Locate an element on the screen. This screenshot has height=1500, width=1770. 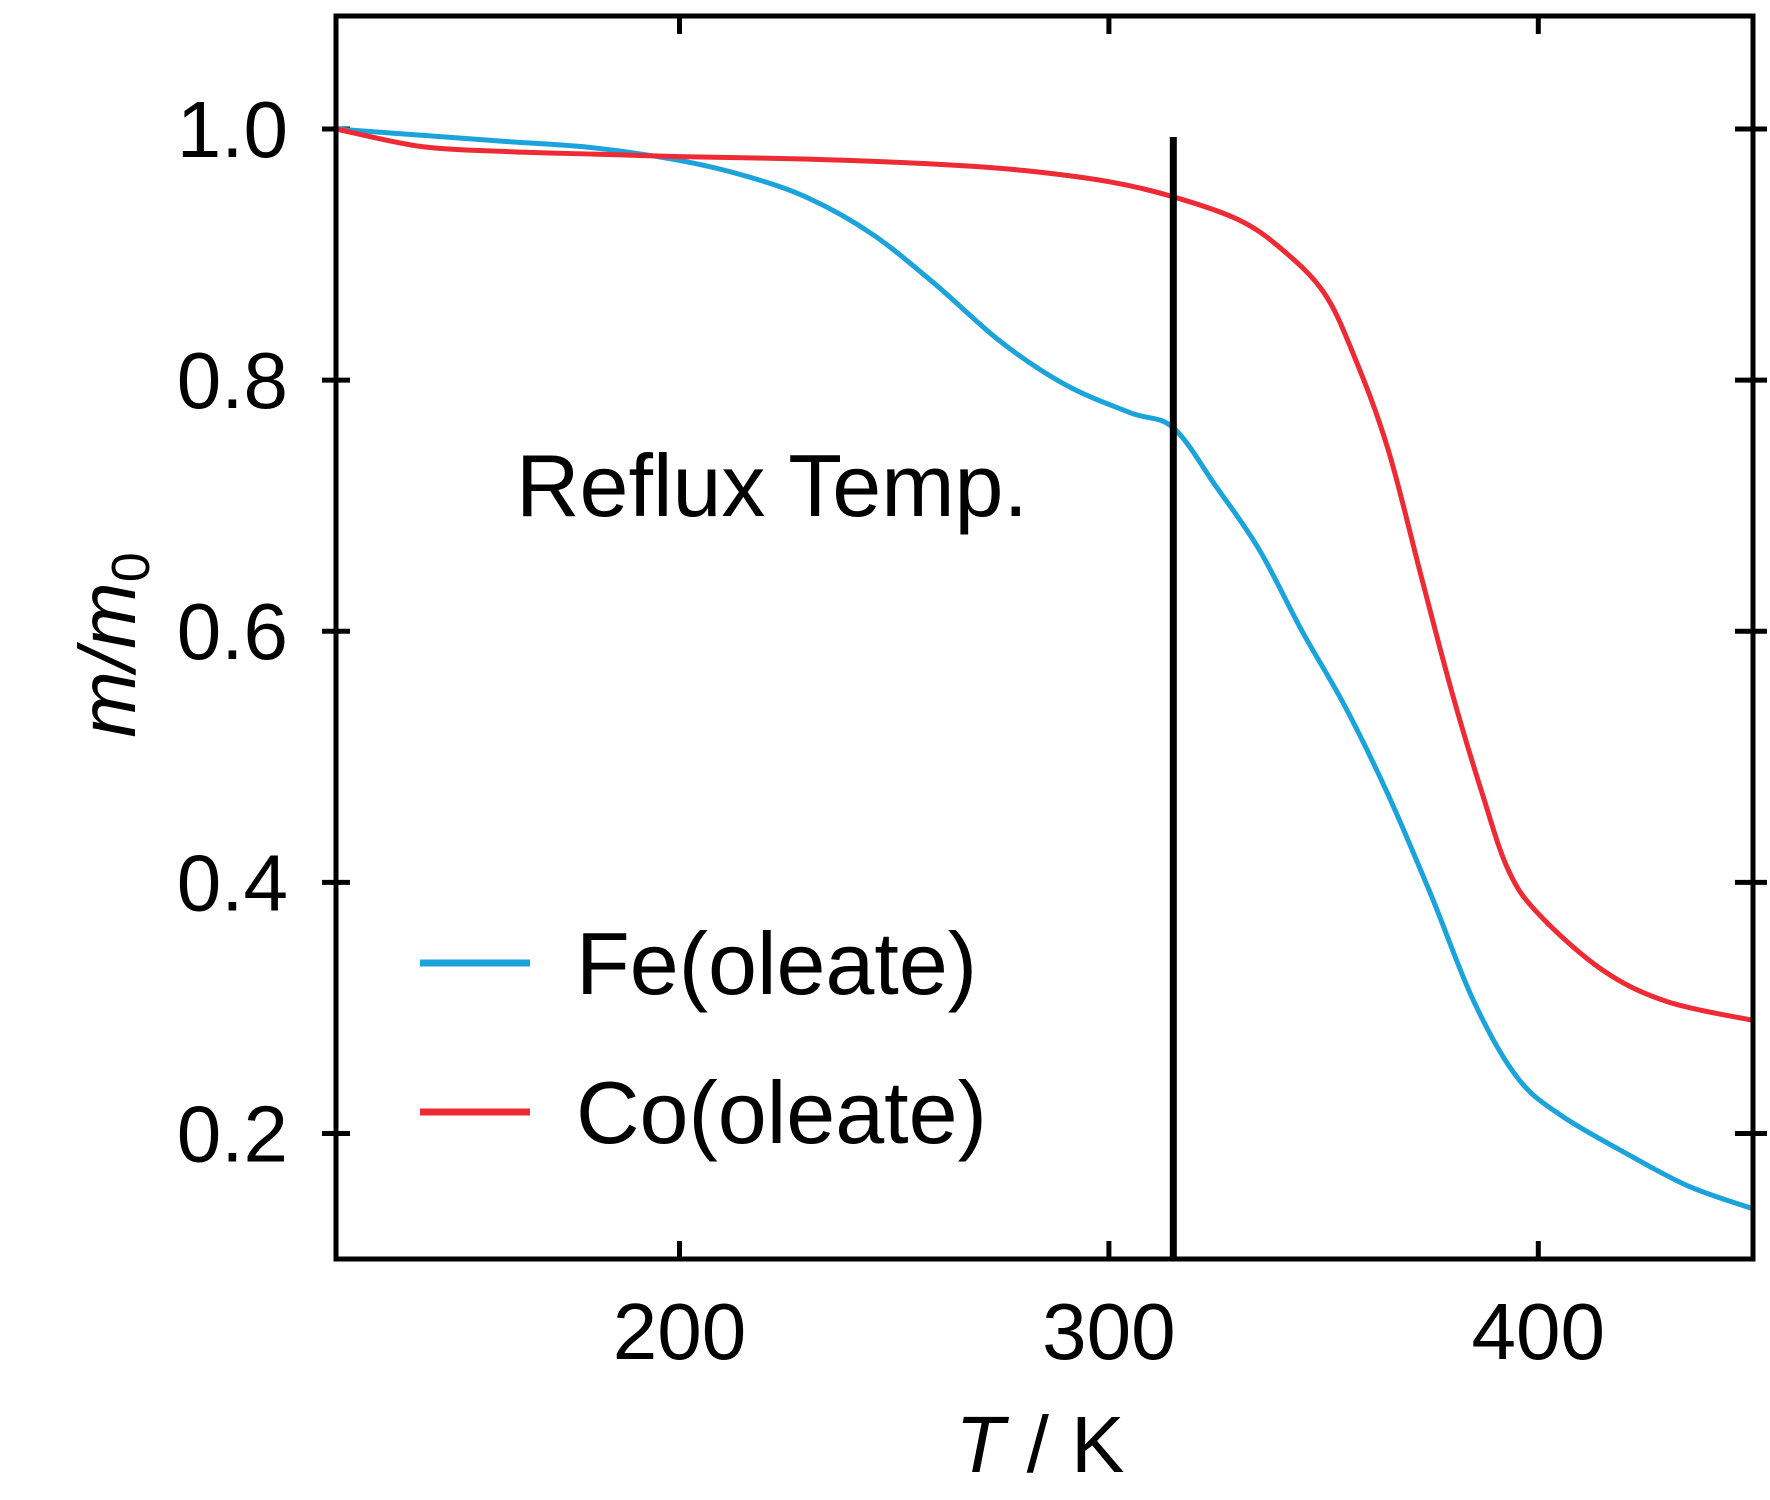
y-tick-label: 0.6 is located at coordinates (232, 631).